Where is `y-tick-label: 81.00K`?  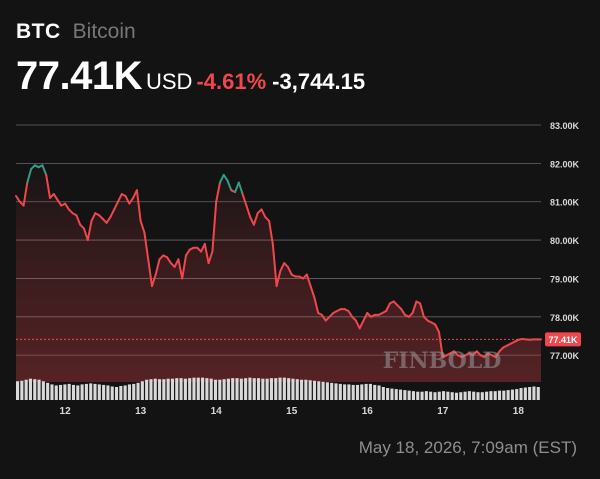
y-tick-label: 81.00K is located at coordinates (565, 203).